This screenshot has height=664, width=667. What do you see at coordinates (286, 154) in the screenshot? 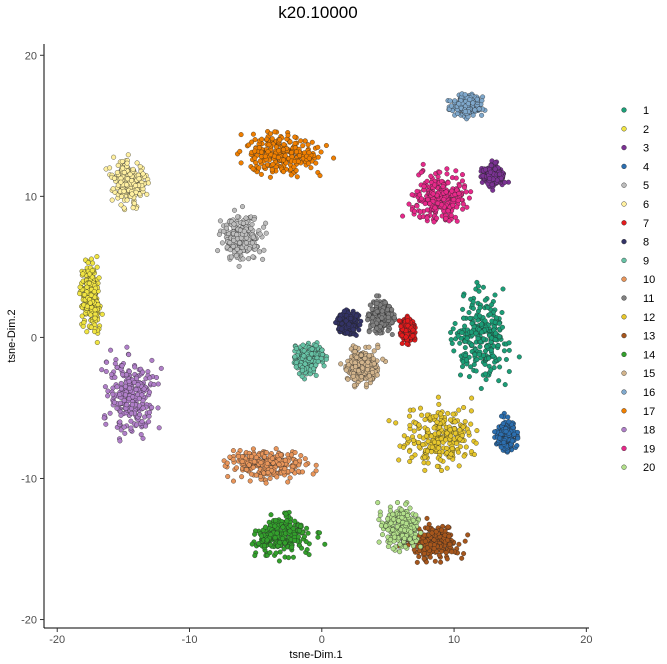
I see `cluster-17-points` at bounding box center [286, 154].